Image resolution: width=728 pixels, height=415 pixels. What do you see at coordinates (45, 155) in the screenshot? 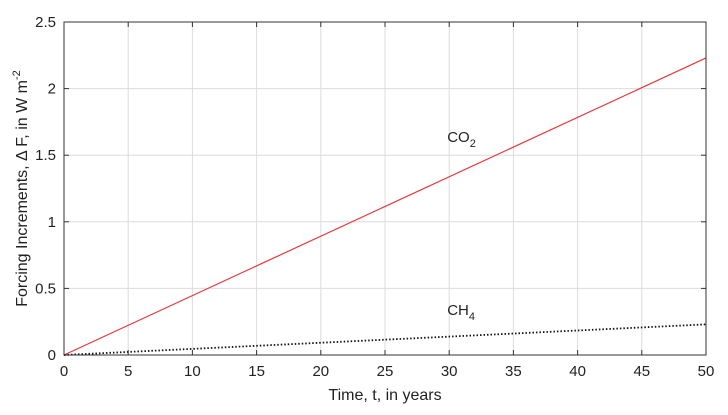
I see `y-tick-label: 1.5` at bounding box center [45, 155].